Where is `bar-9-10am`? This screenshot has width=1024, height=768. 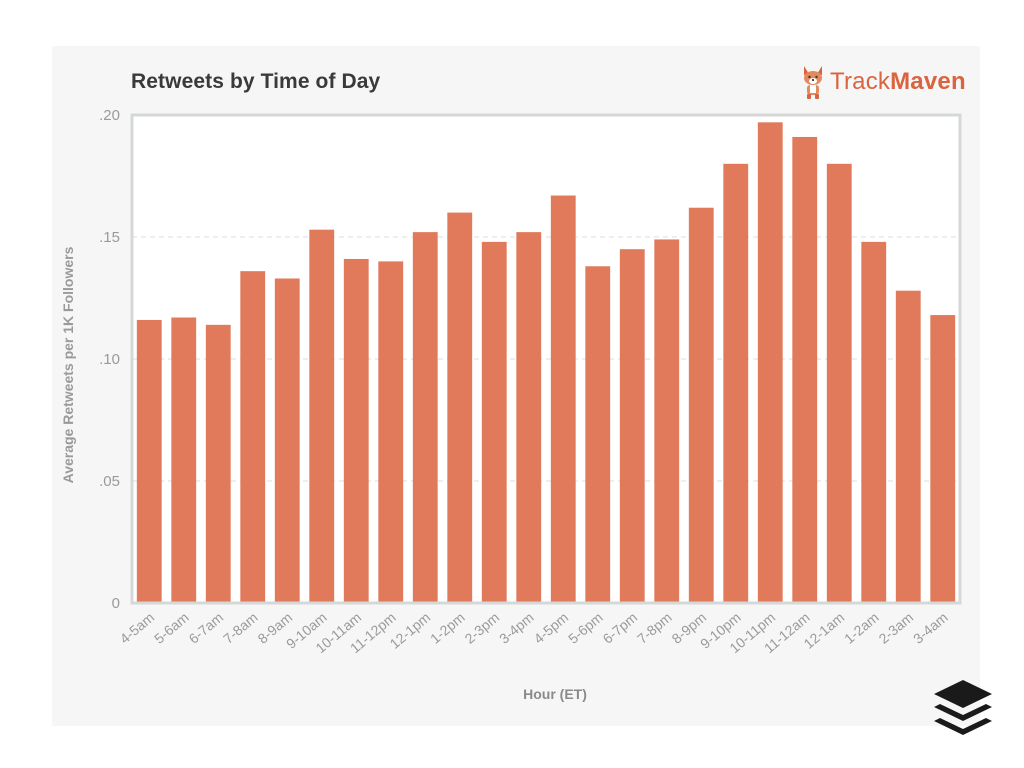
bar-9-10am is located at coordinates (322, 416).